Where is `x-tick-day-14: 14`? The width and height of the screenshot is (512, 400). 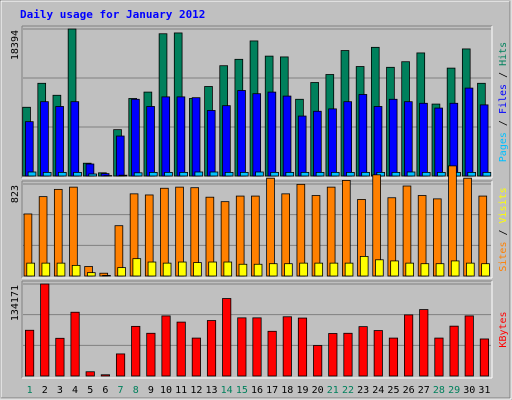 x-tick-day-14: 14 is located at coordinates (227, 390).